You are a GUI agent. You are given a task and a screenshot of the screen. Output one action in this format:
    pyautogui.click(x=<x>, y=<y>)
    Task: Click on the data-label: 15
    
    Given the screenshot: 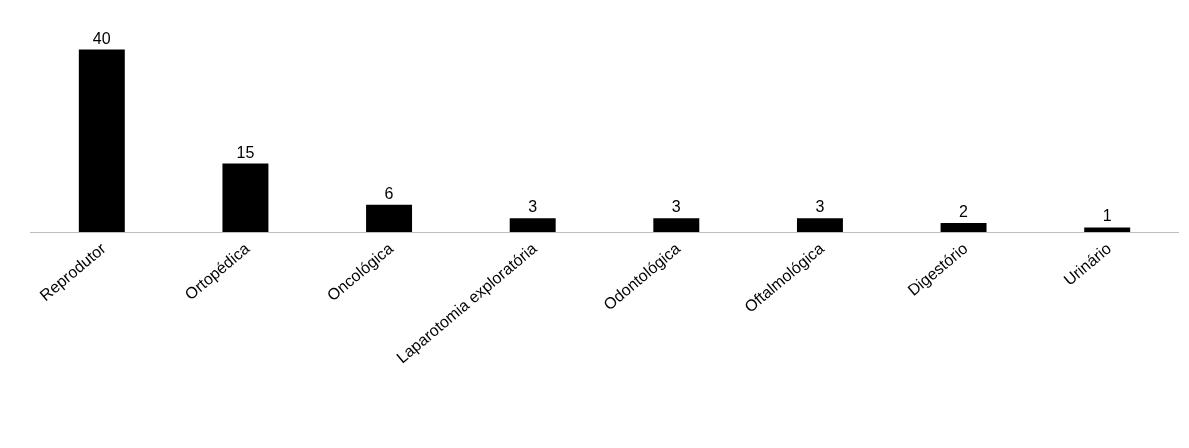 What is the action you would take?
    pyautogui.click(x=245, y=152)
    